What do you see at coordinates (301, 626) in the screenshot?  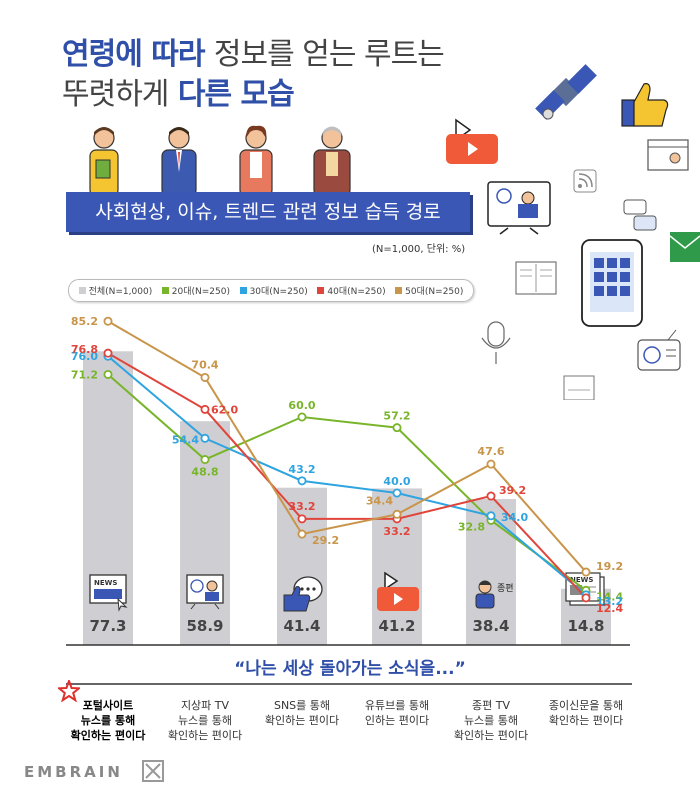 I see `bar-value-2: 41.4` at bounding box center [301, 626].